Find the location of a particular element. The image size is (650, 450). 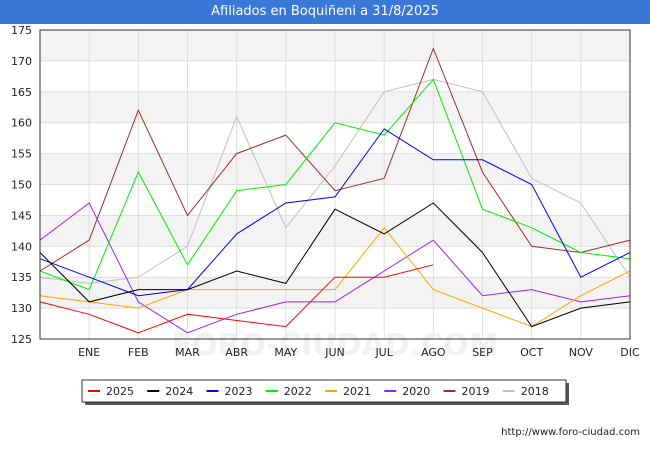

x-tick-label: SEP is located at coordinates (482, 352).